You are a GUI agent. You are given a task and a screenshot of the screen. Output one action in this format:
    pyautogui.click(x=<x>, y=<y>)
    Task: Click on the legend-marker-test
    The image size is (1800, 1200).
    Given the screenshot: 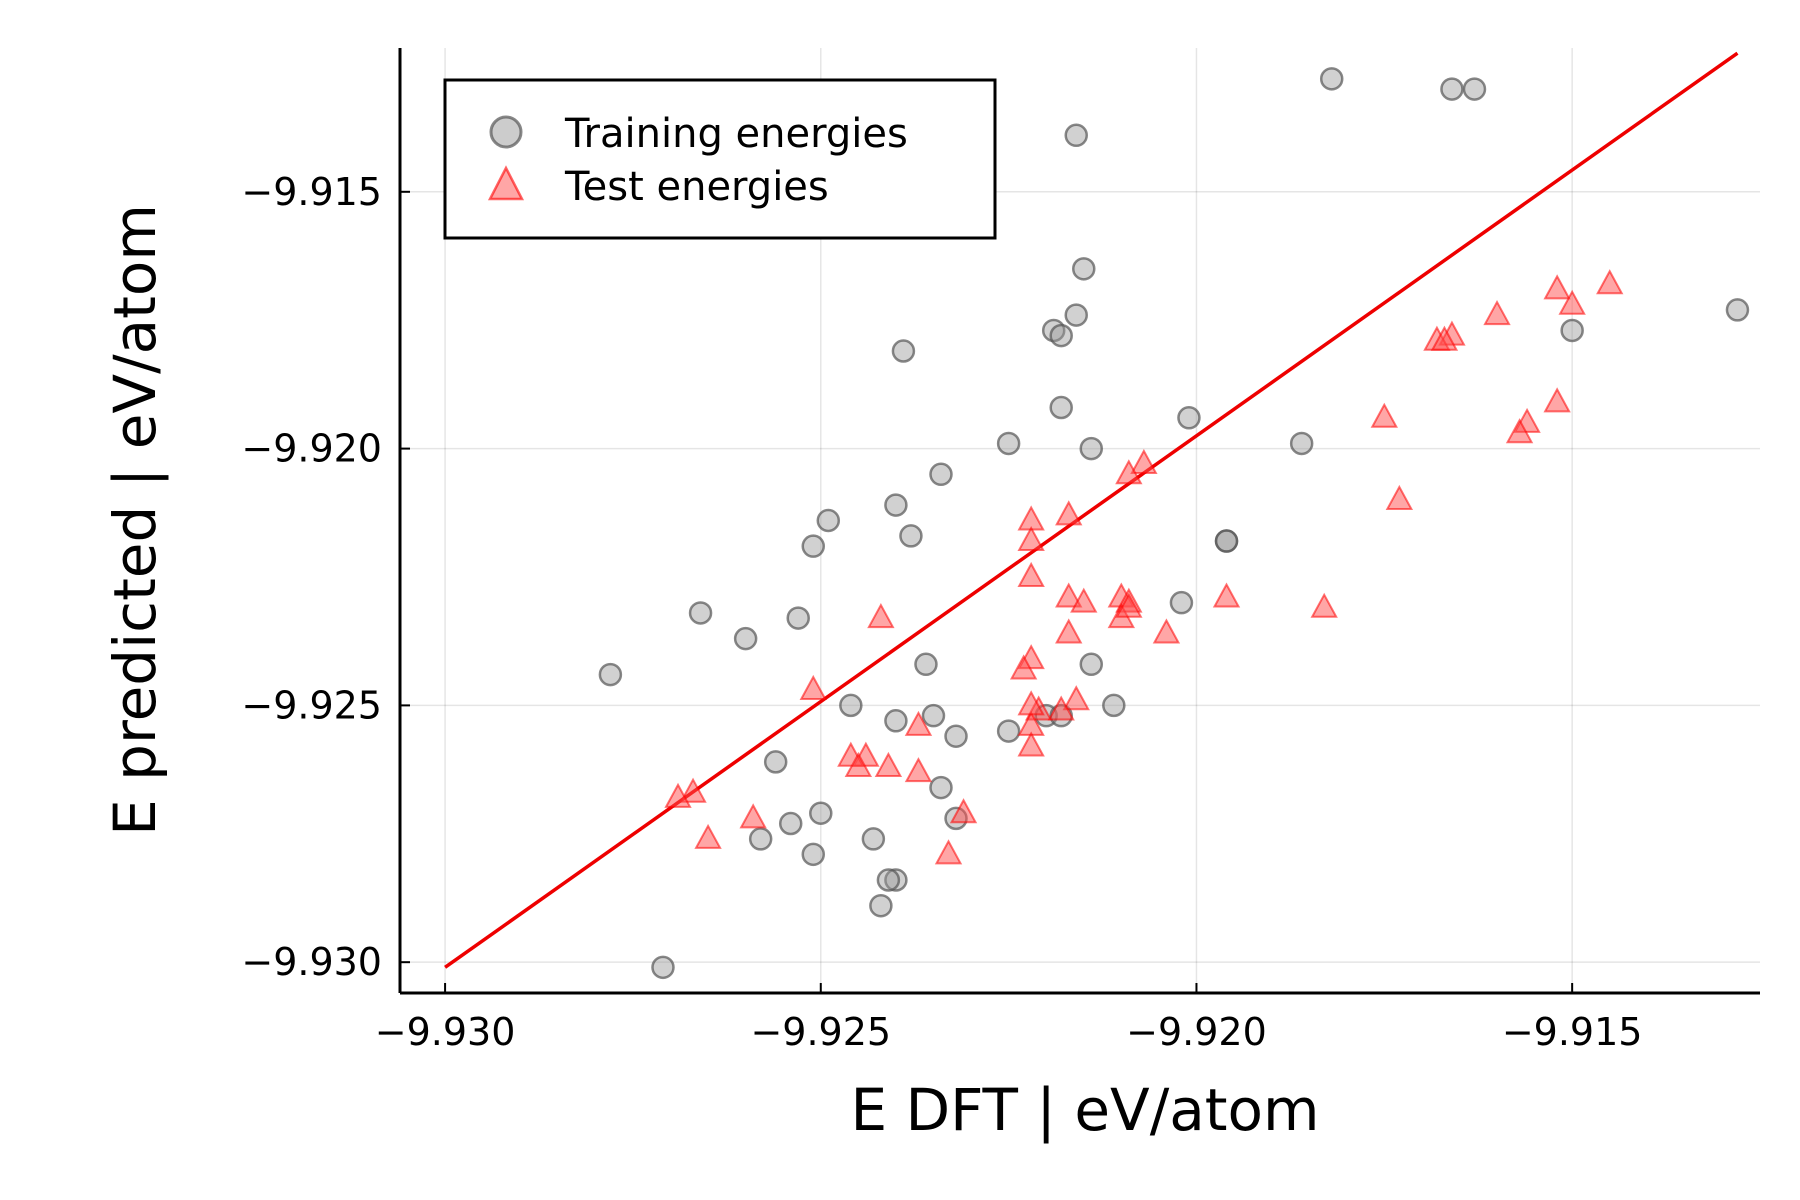 What is the action you would take?
    pyautogui.click(x=506, y=183)
    